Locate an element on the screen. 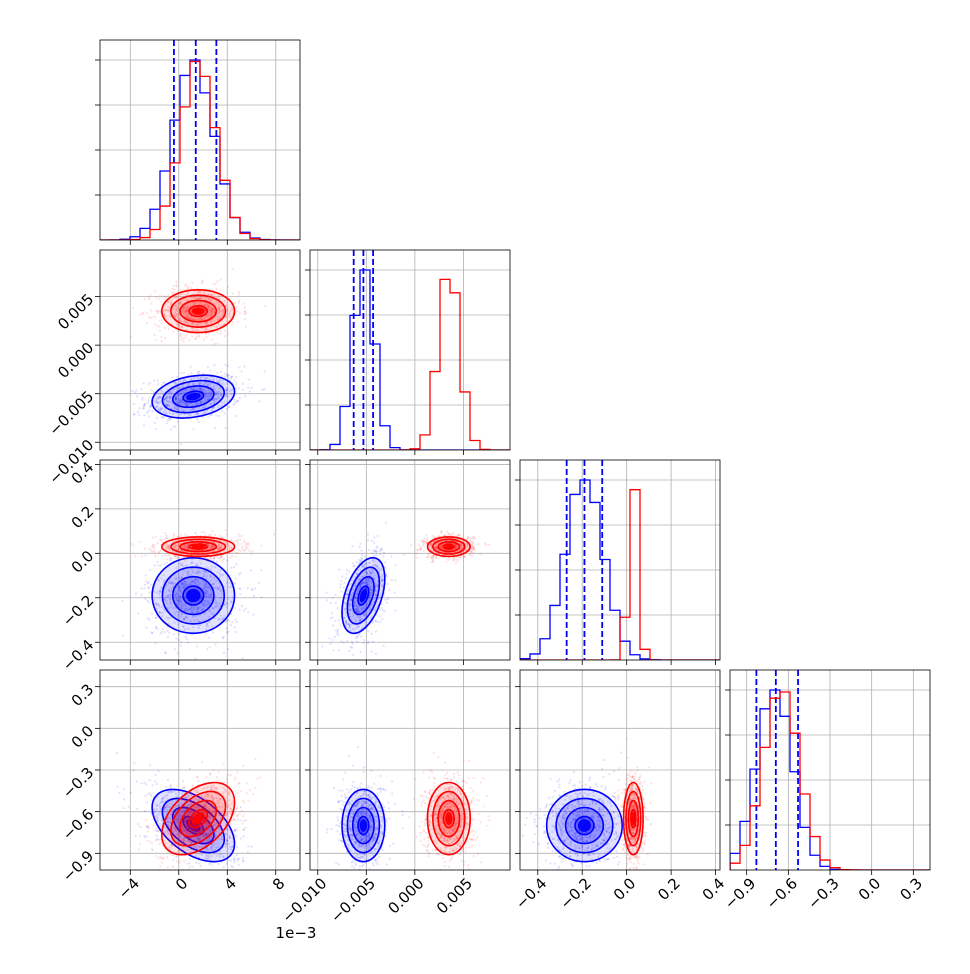 The height and width of the screenshot is (974, 970). y-tick-label: 0.2 is located at coordinates (83, 518).